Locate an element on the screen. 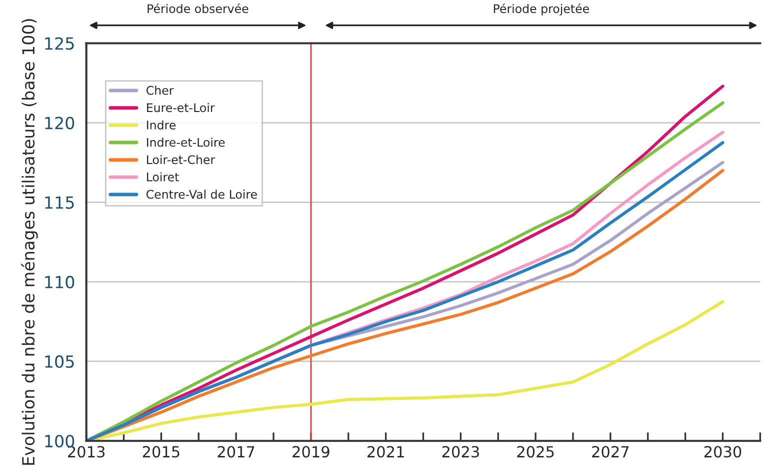 The image size is (764, 470). legend-label: Centre-Val de Loire is located at coordinates (201, 194).